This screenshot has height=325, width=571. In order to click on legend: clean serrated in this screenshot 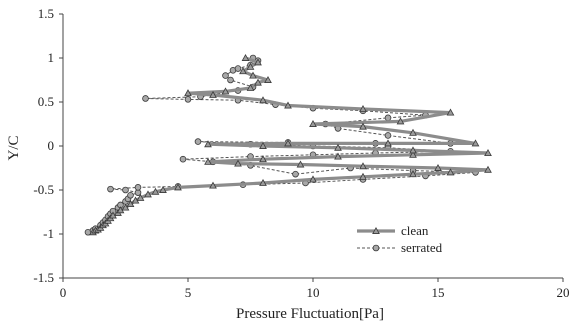, I will do `click(400, 239)`.